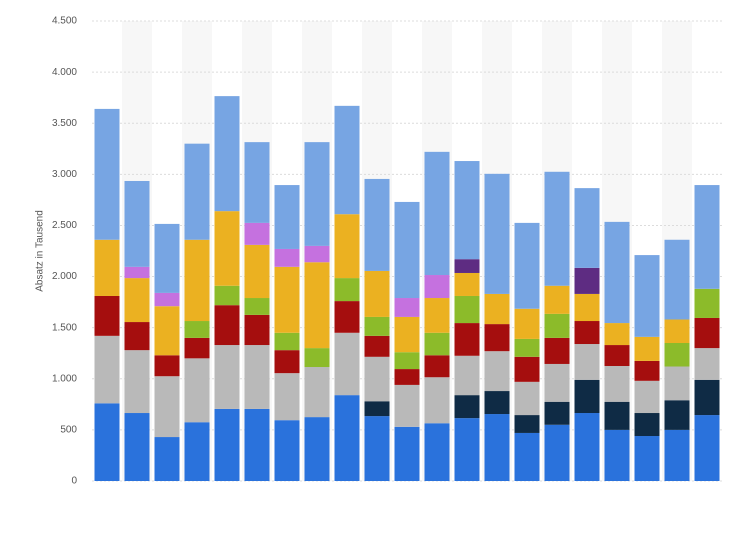 This screenshot has width=754, height=560. What do you see at coordinates (40, 251) in the screenshot?
I see `y-axis-label: Absatz in Tausend` at bounding box center [40, 251].